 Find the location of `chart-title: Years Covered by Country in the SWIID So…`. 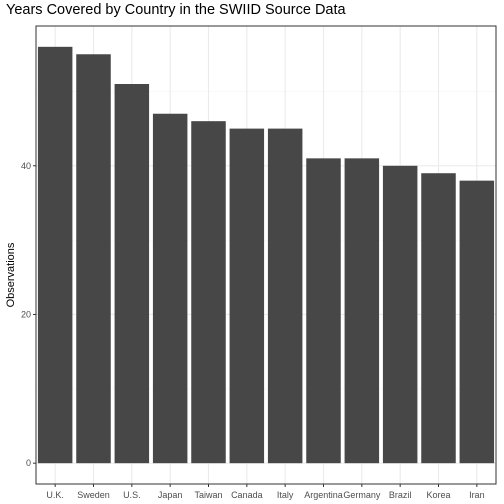

chart-title: Years Covered by Country in the SWIID So… is located at coordinates (176, 10).